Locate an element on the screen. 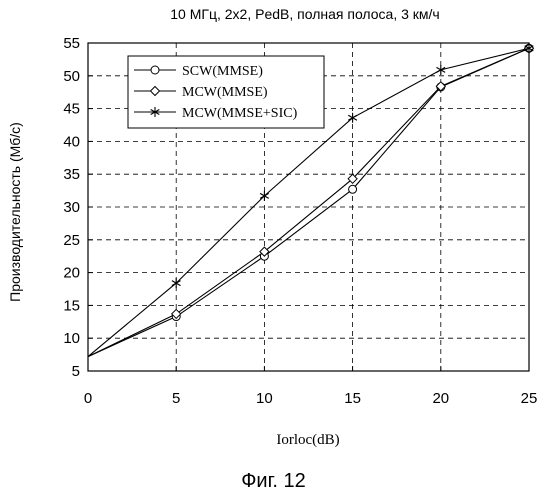 The image size is (547, 500). y-tick-label-3: 20 is located at coordinates (71, 273).